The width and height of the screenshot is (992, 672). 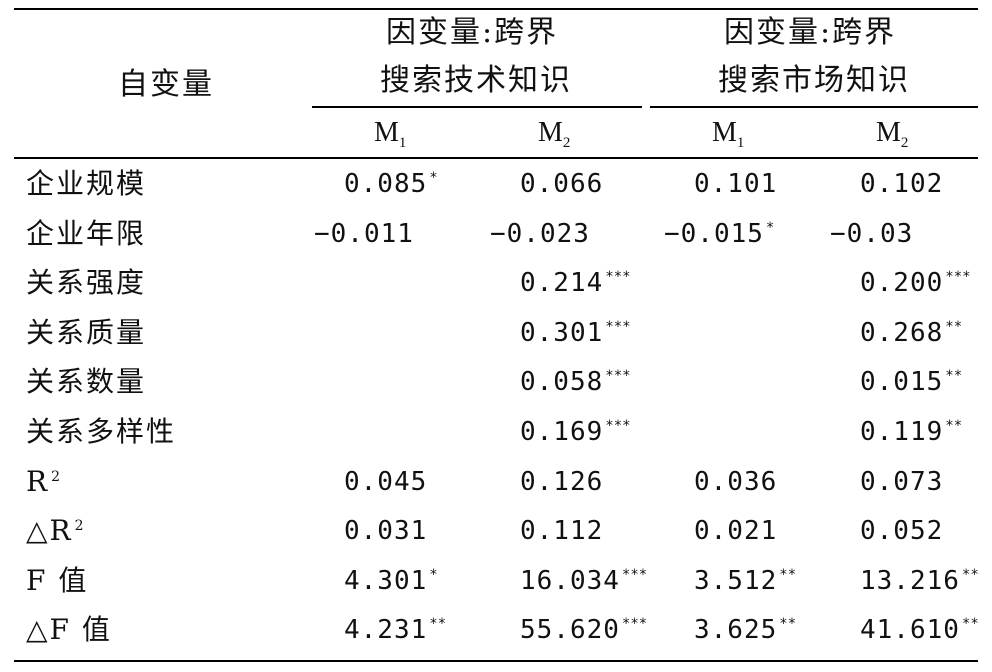 What do you see at coordinates (736, 184) in the screenshot?
I see `table-cell: 0.101` at bounding box center [736, 184].